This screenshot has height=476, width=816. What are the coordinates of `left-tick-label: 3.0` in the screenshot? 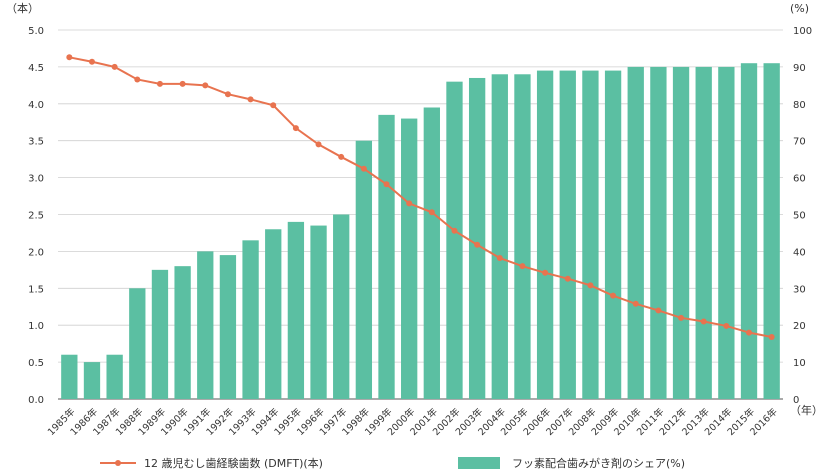 It's located at (36, 179).